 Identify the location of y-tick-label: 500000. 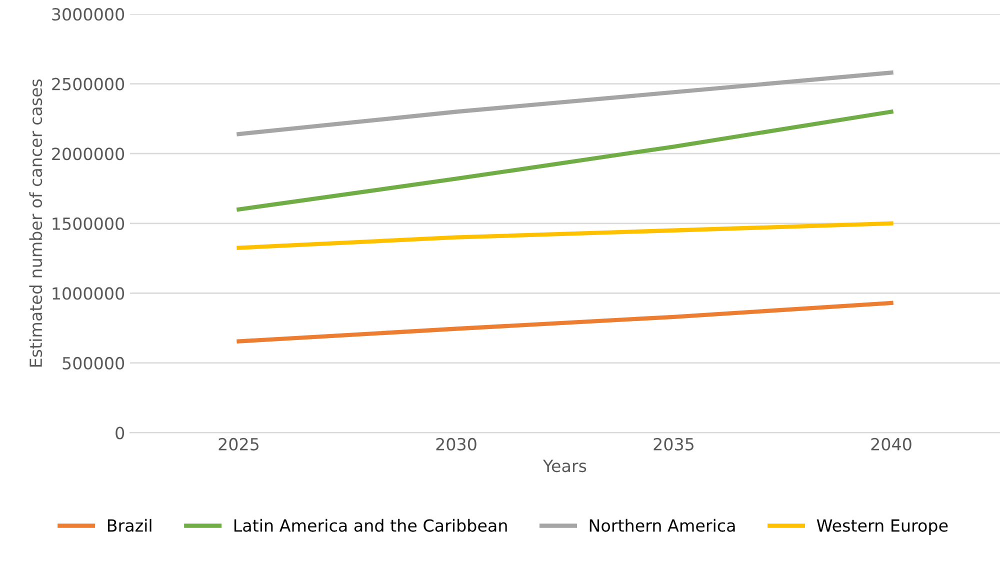
(93, 363).